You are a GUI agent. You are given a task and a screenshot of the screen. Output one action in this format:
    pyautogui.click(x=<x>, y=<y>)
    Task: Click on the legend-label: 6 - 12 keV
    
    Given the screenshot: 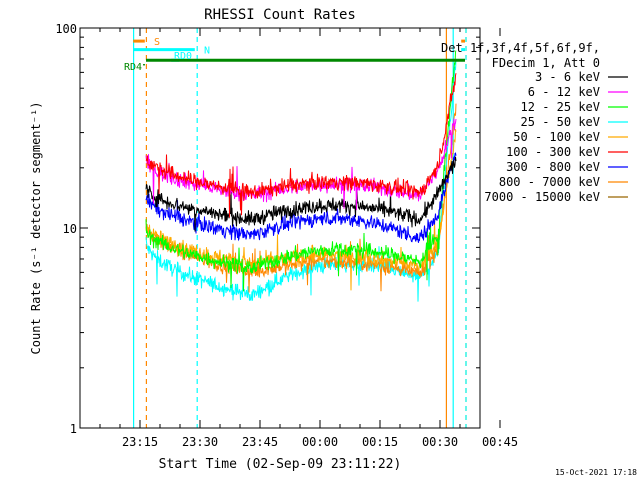 What is the action you would take?
    pyautogui.click(x=564, y=92)
    